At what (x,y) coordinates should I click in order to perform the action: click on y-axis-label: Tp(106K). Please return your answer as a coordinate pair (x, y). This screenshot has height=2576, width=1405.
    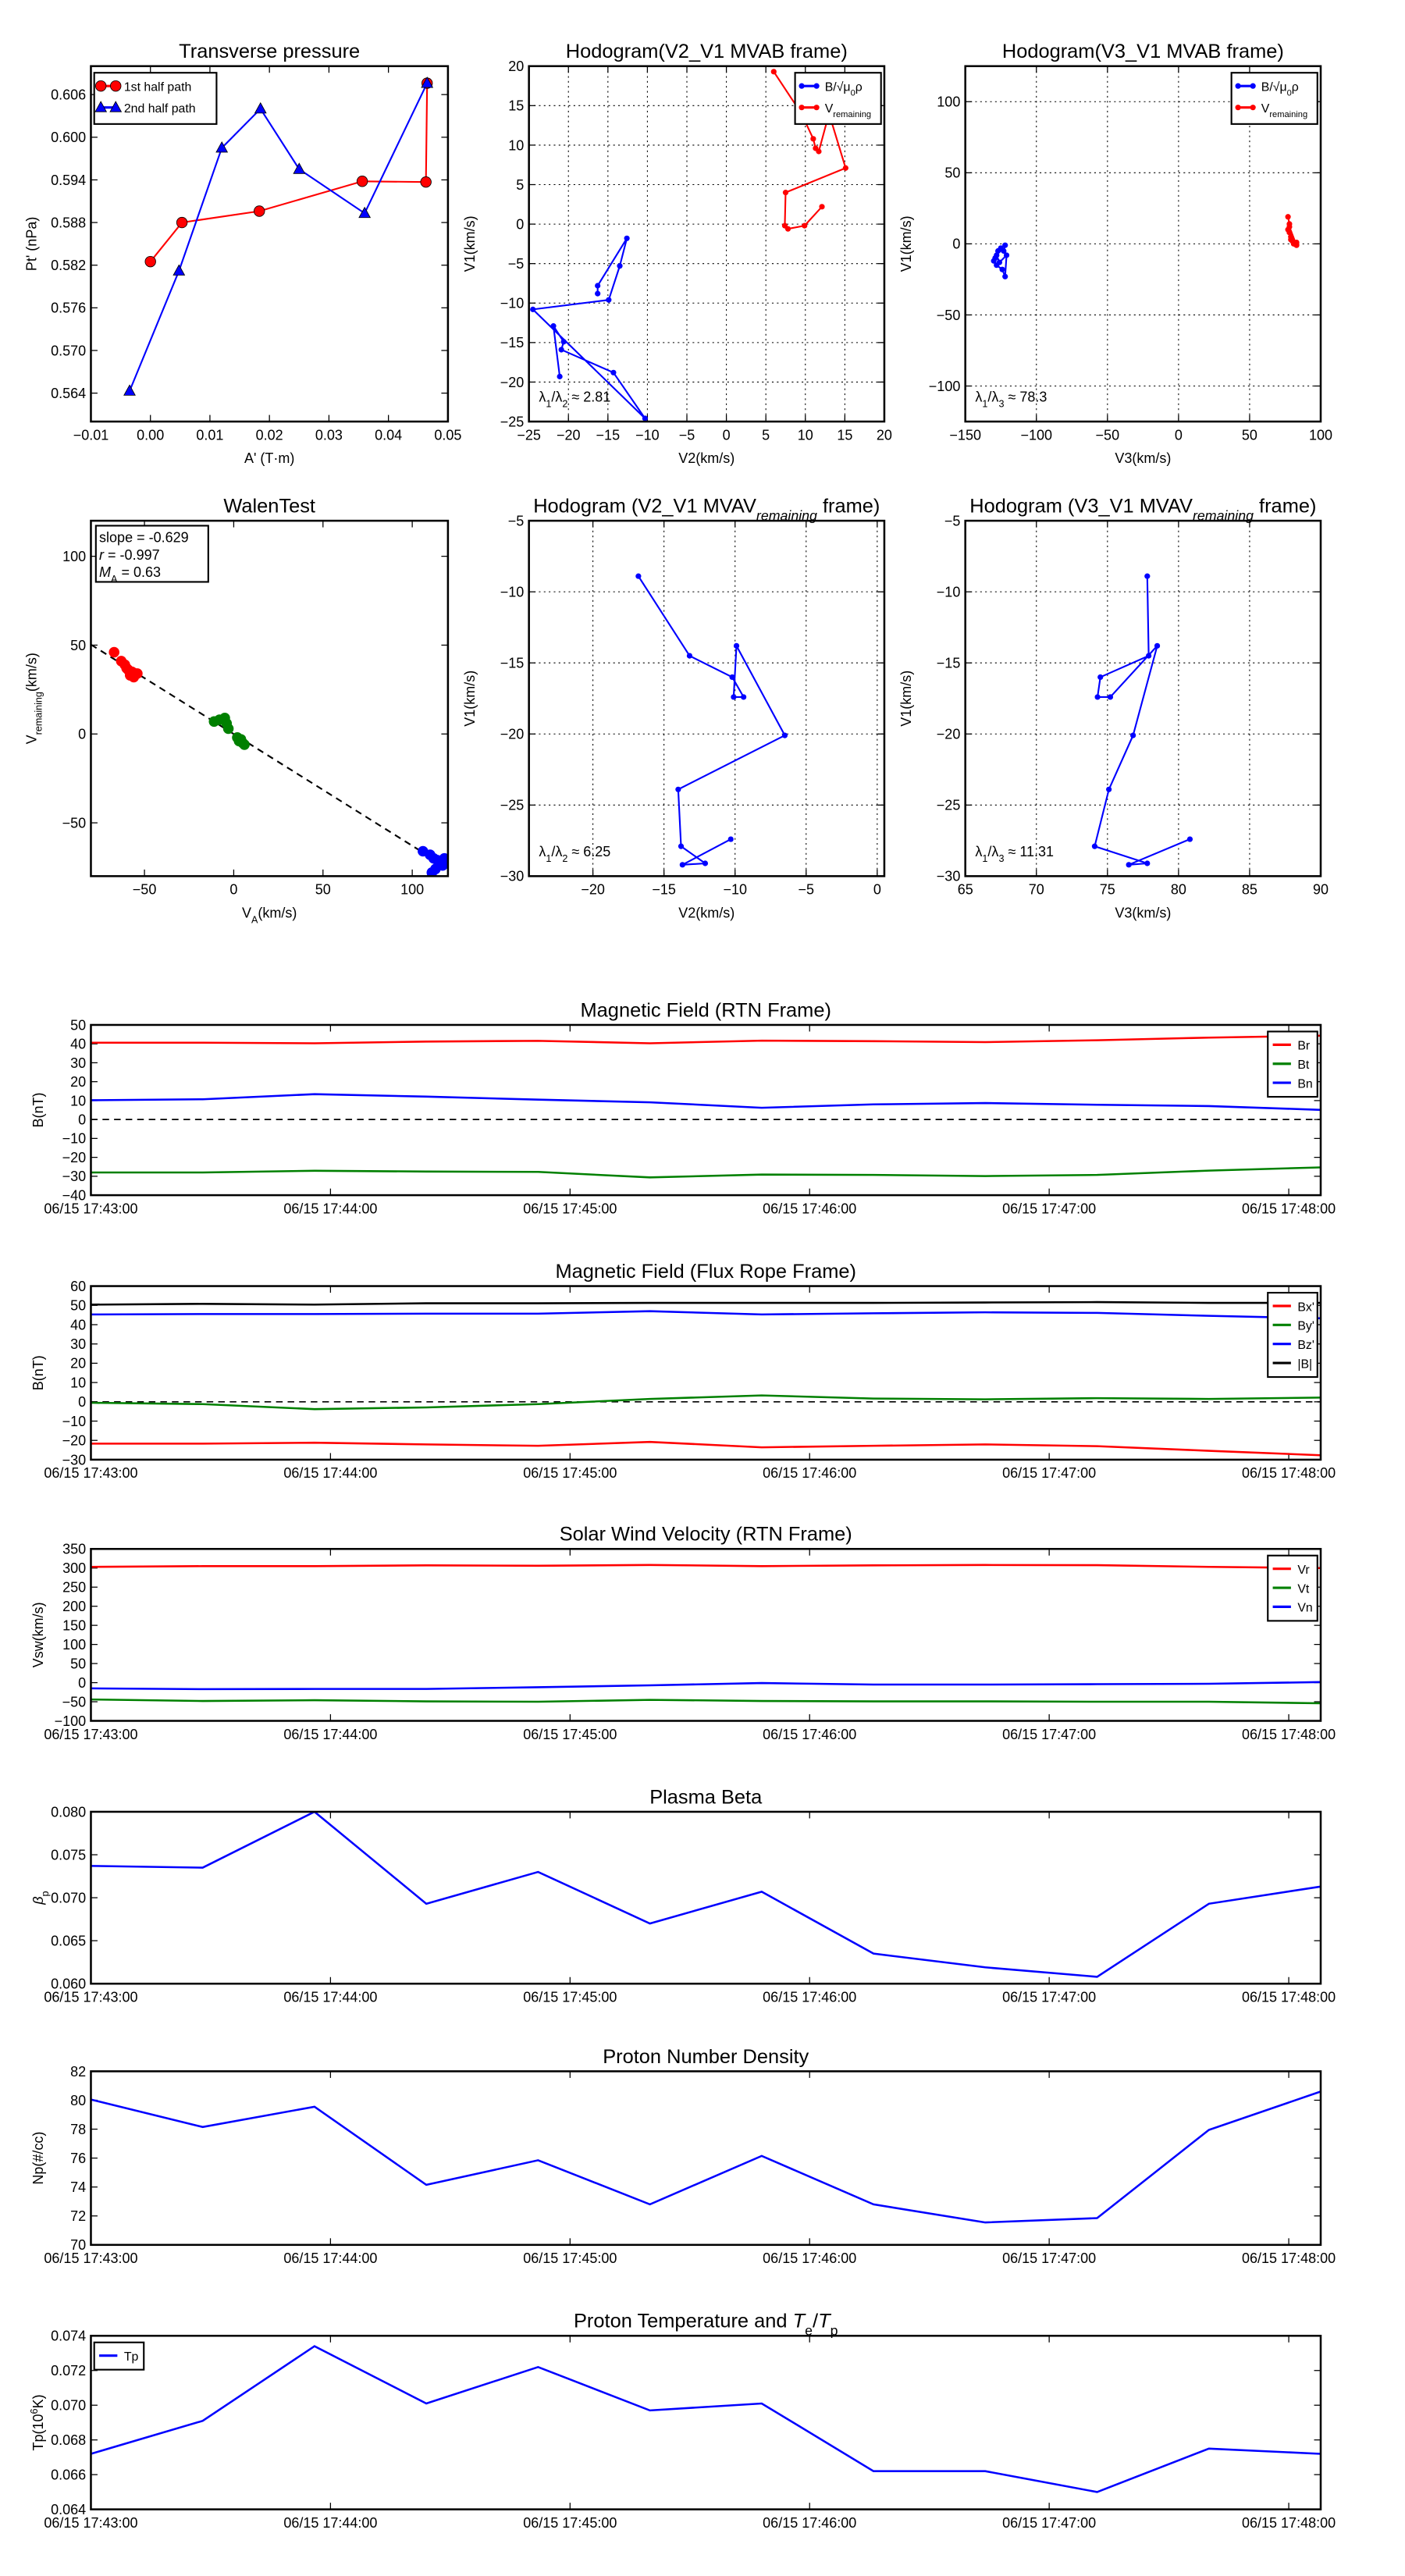
    Looking at the image, I should click on (38, 2422).